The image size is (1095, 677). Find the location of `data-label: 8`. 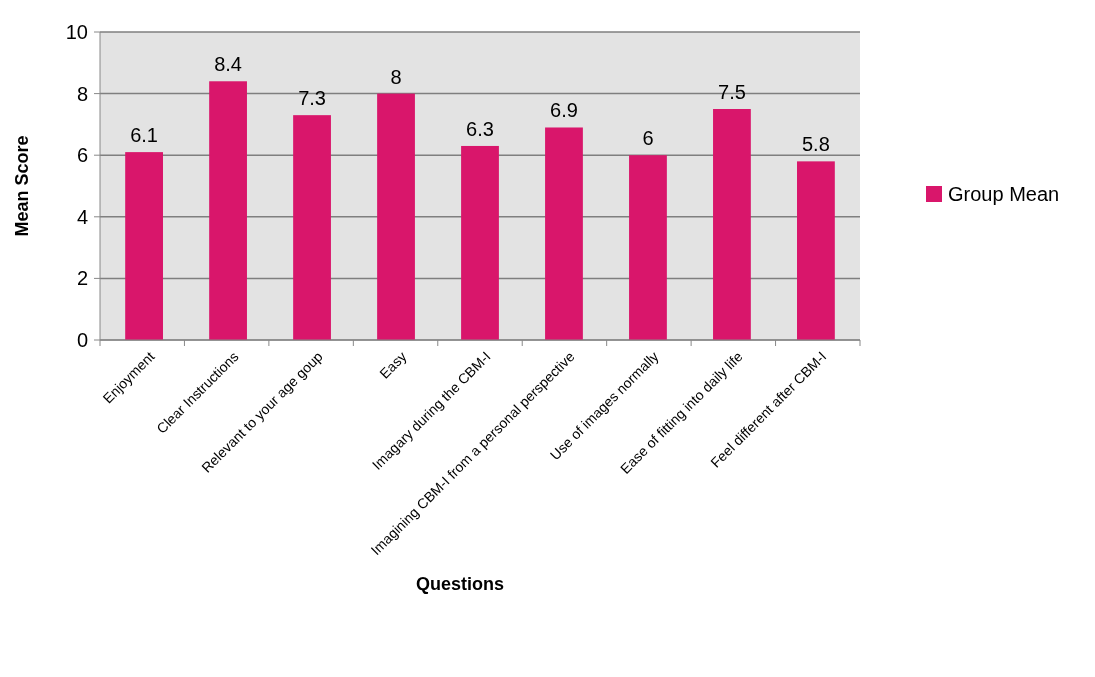

data-label: 8 is located at coordinates (396, 76).